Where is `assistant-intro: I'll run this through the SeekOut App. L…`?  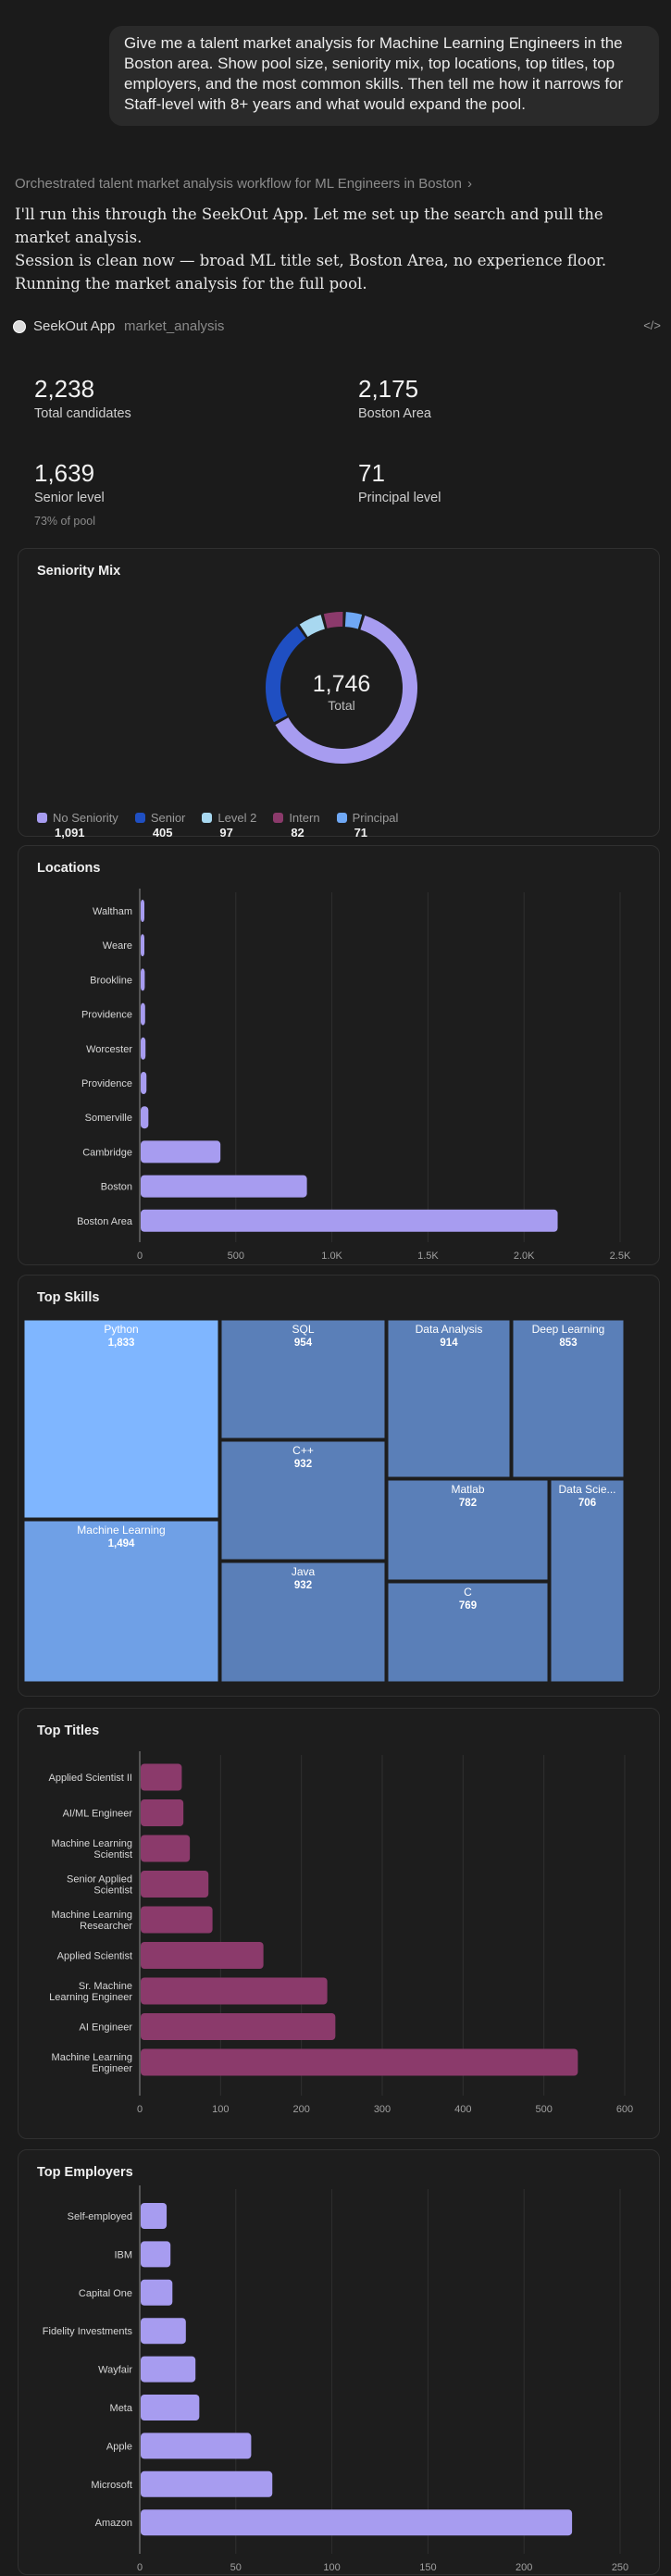 assistant-intro: I'll run this through the SeekOut App. L… is located at coordinates (309, 225).